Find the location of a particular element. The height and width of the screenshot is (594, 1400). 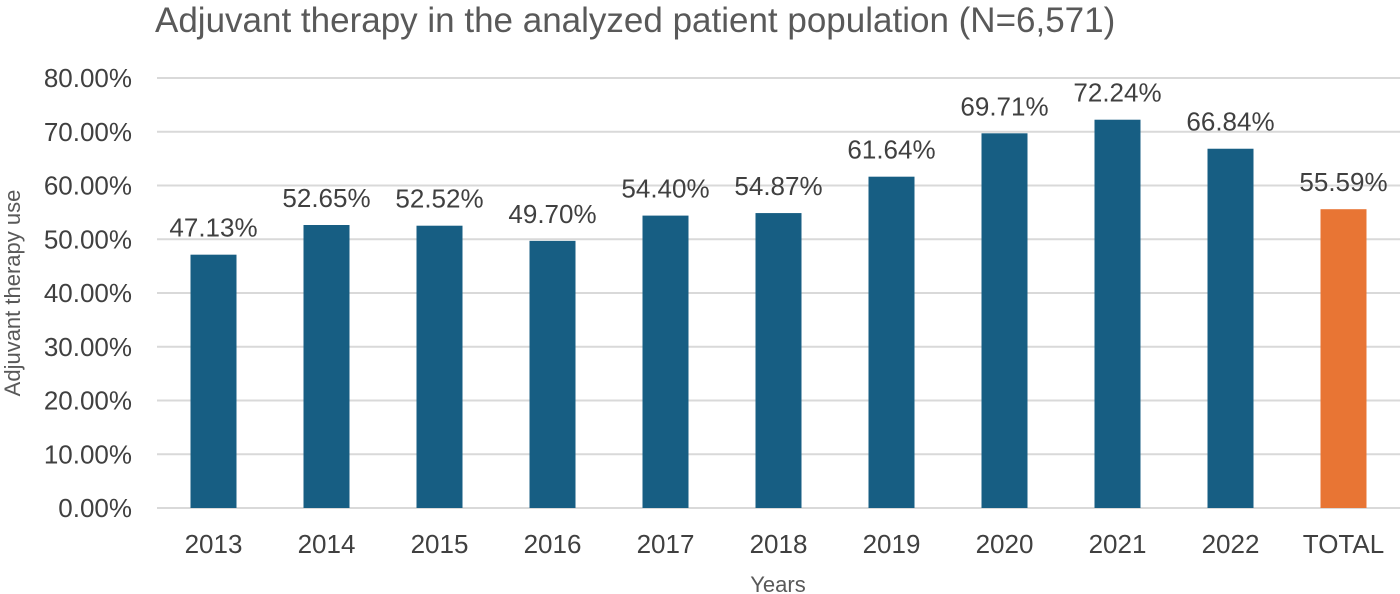

bar-2016 is located at coordinates (552, 374).